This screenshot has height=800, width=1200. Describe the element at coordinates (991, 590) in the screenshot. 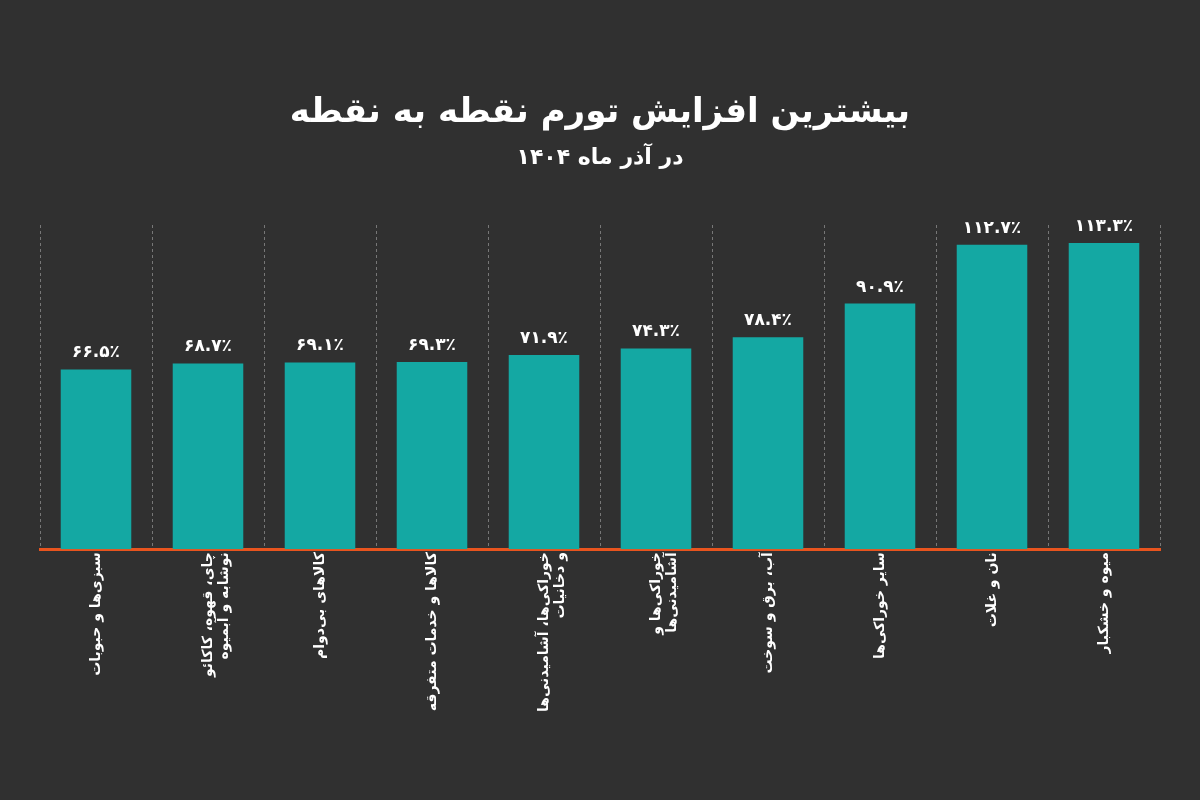

I see `x-tick-label: نان و غلات` at that location.